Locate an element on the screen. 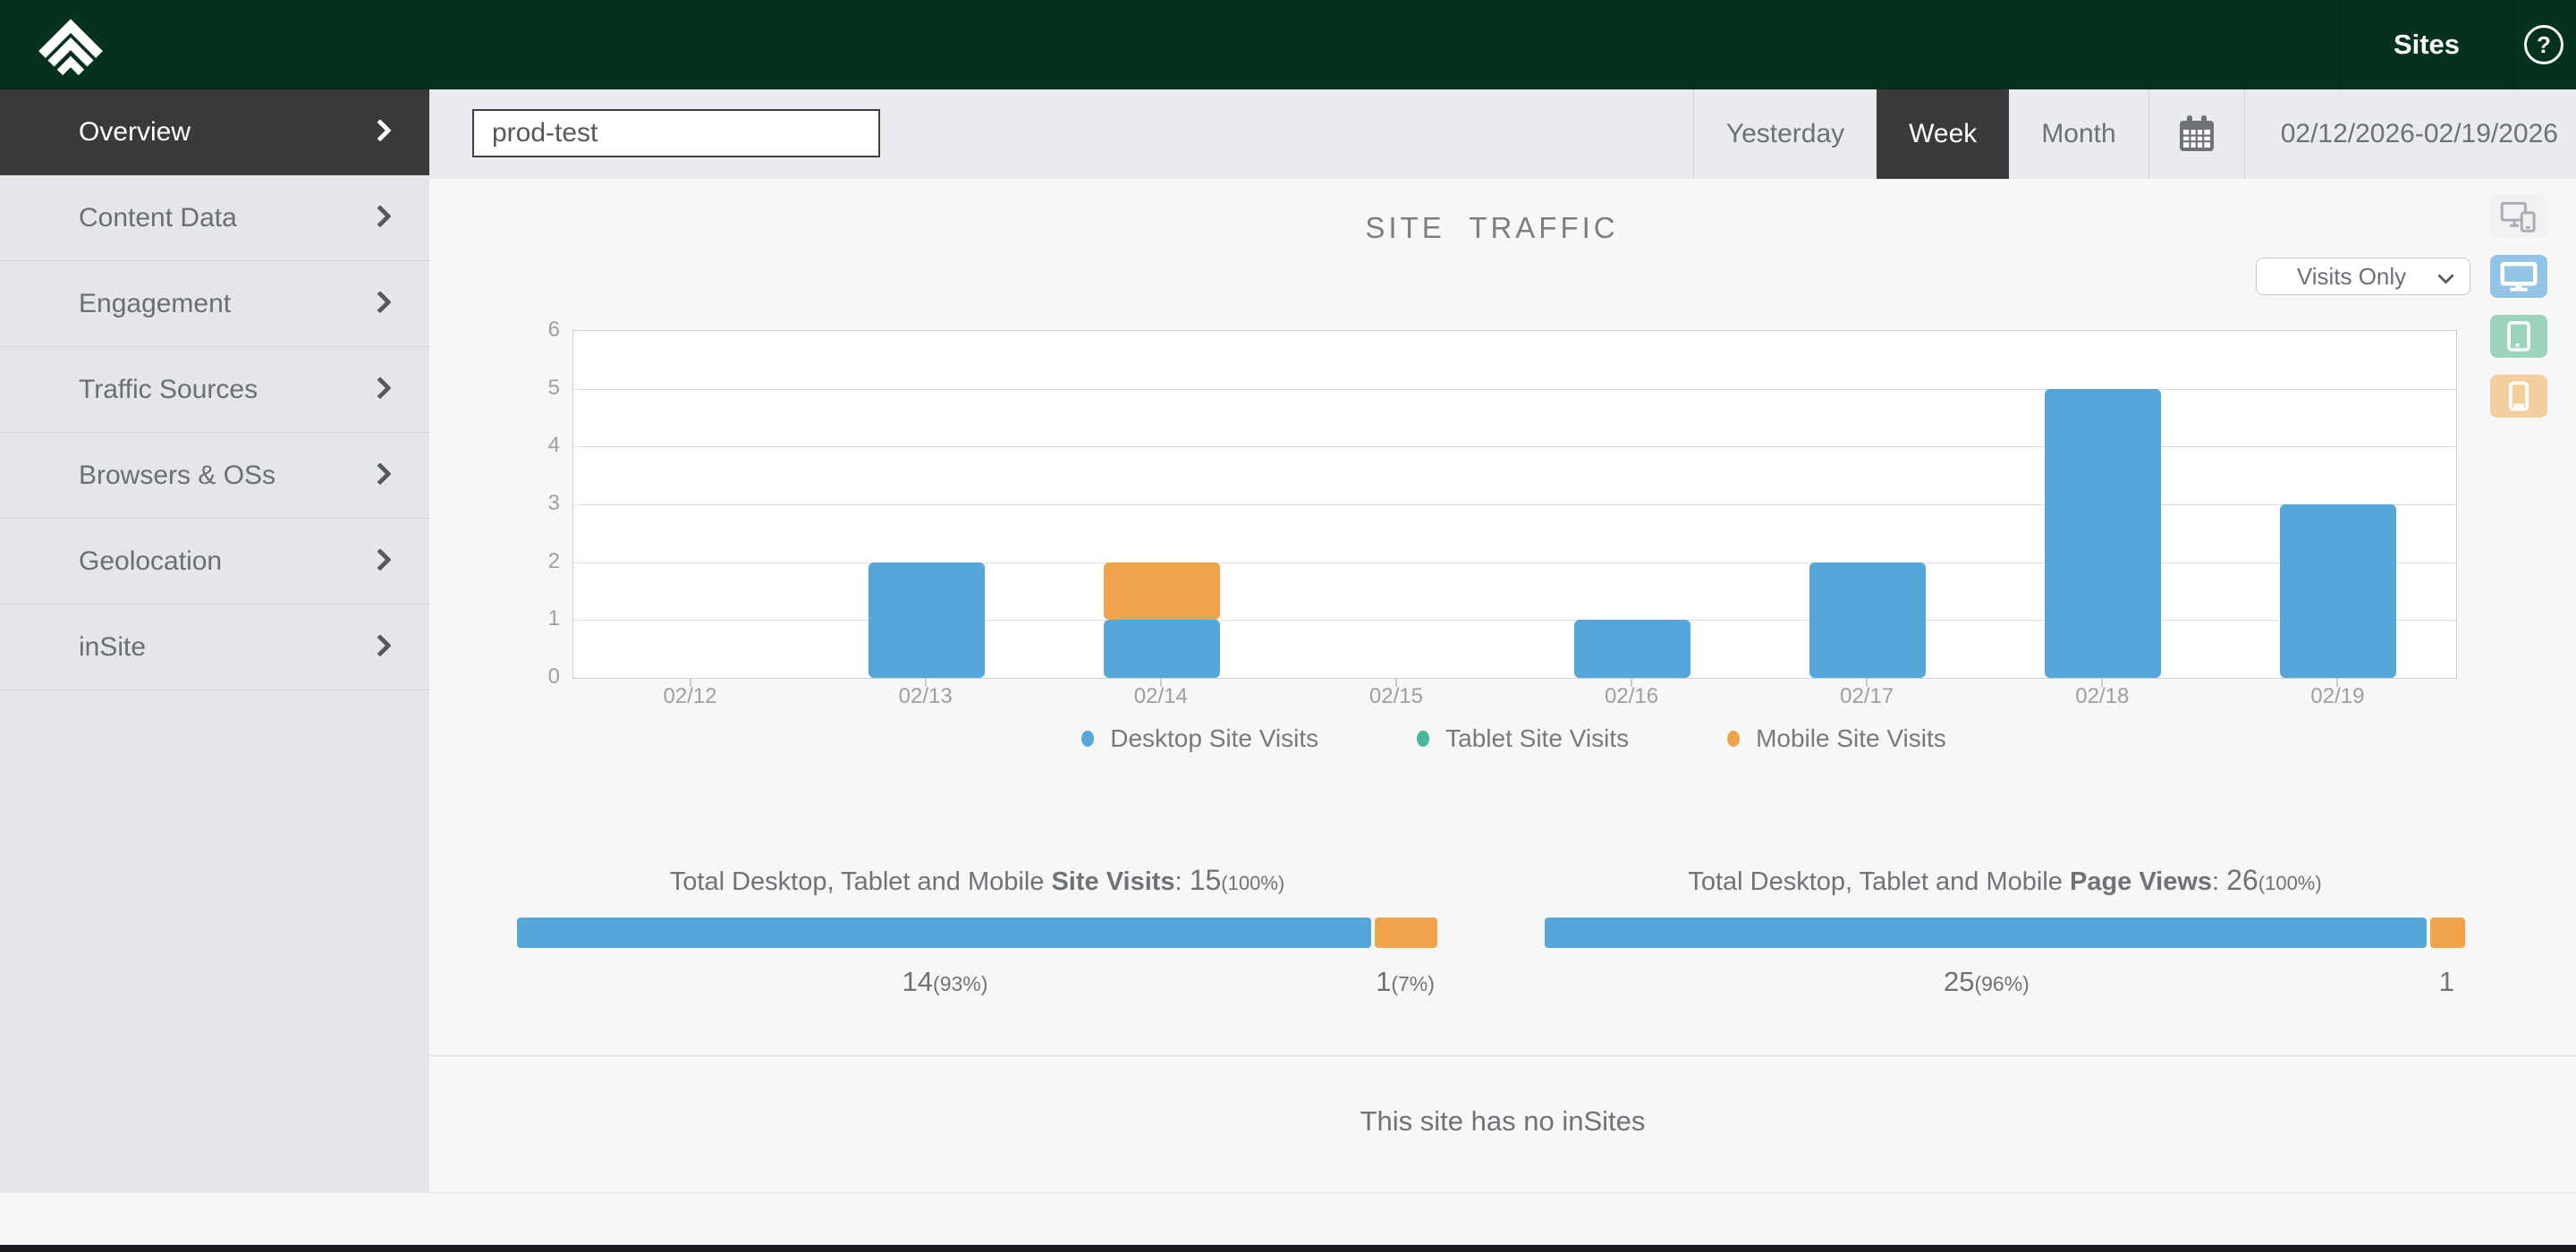 This screenshot has width=2576, height=1252. range-button-month: Month is located at coordinates (2078, 134).